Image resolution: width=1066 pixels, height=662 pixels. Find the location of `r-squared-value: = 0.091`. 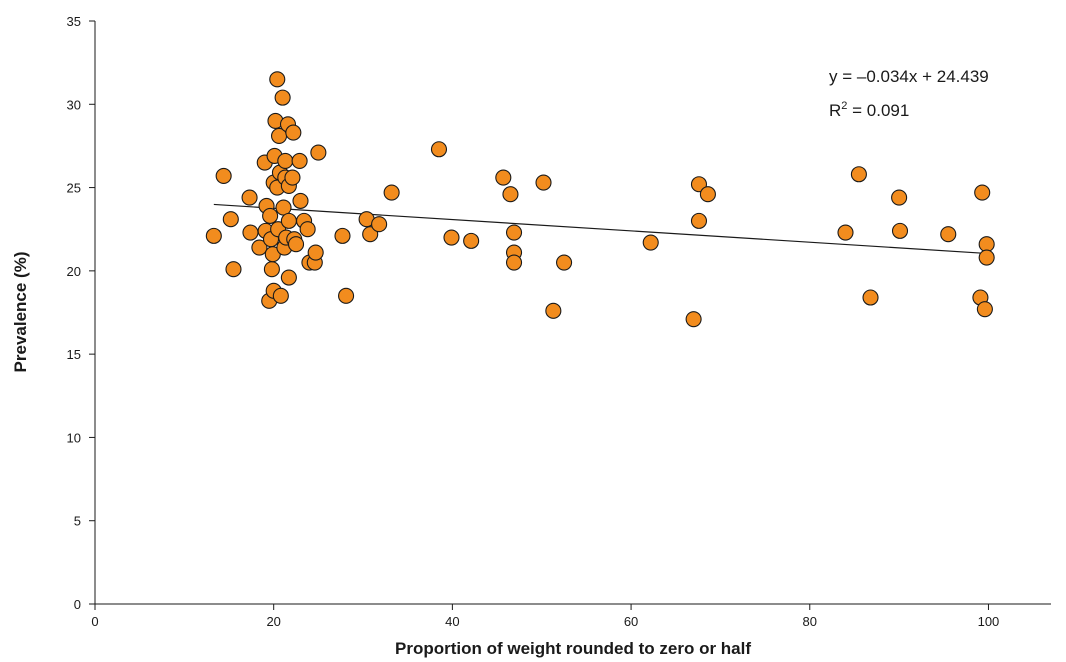

r-squared-value: = 0.091 is located at coordinates (878, 110).